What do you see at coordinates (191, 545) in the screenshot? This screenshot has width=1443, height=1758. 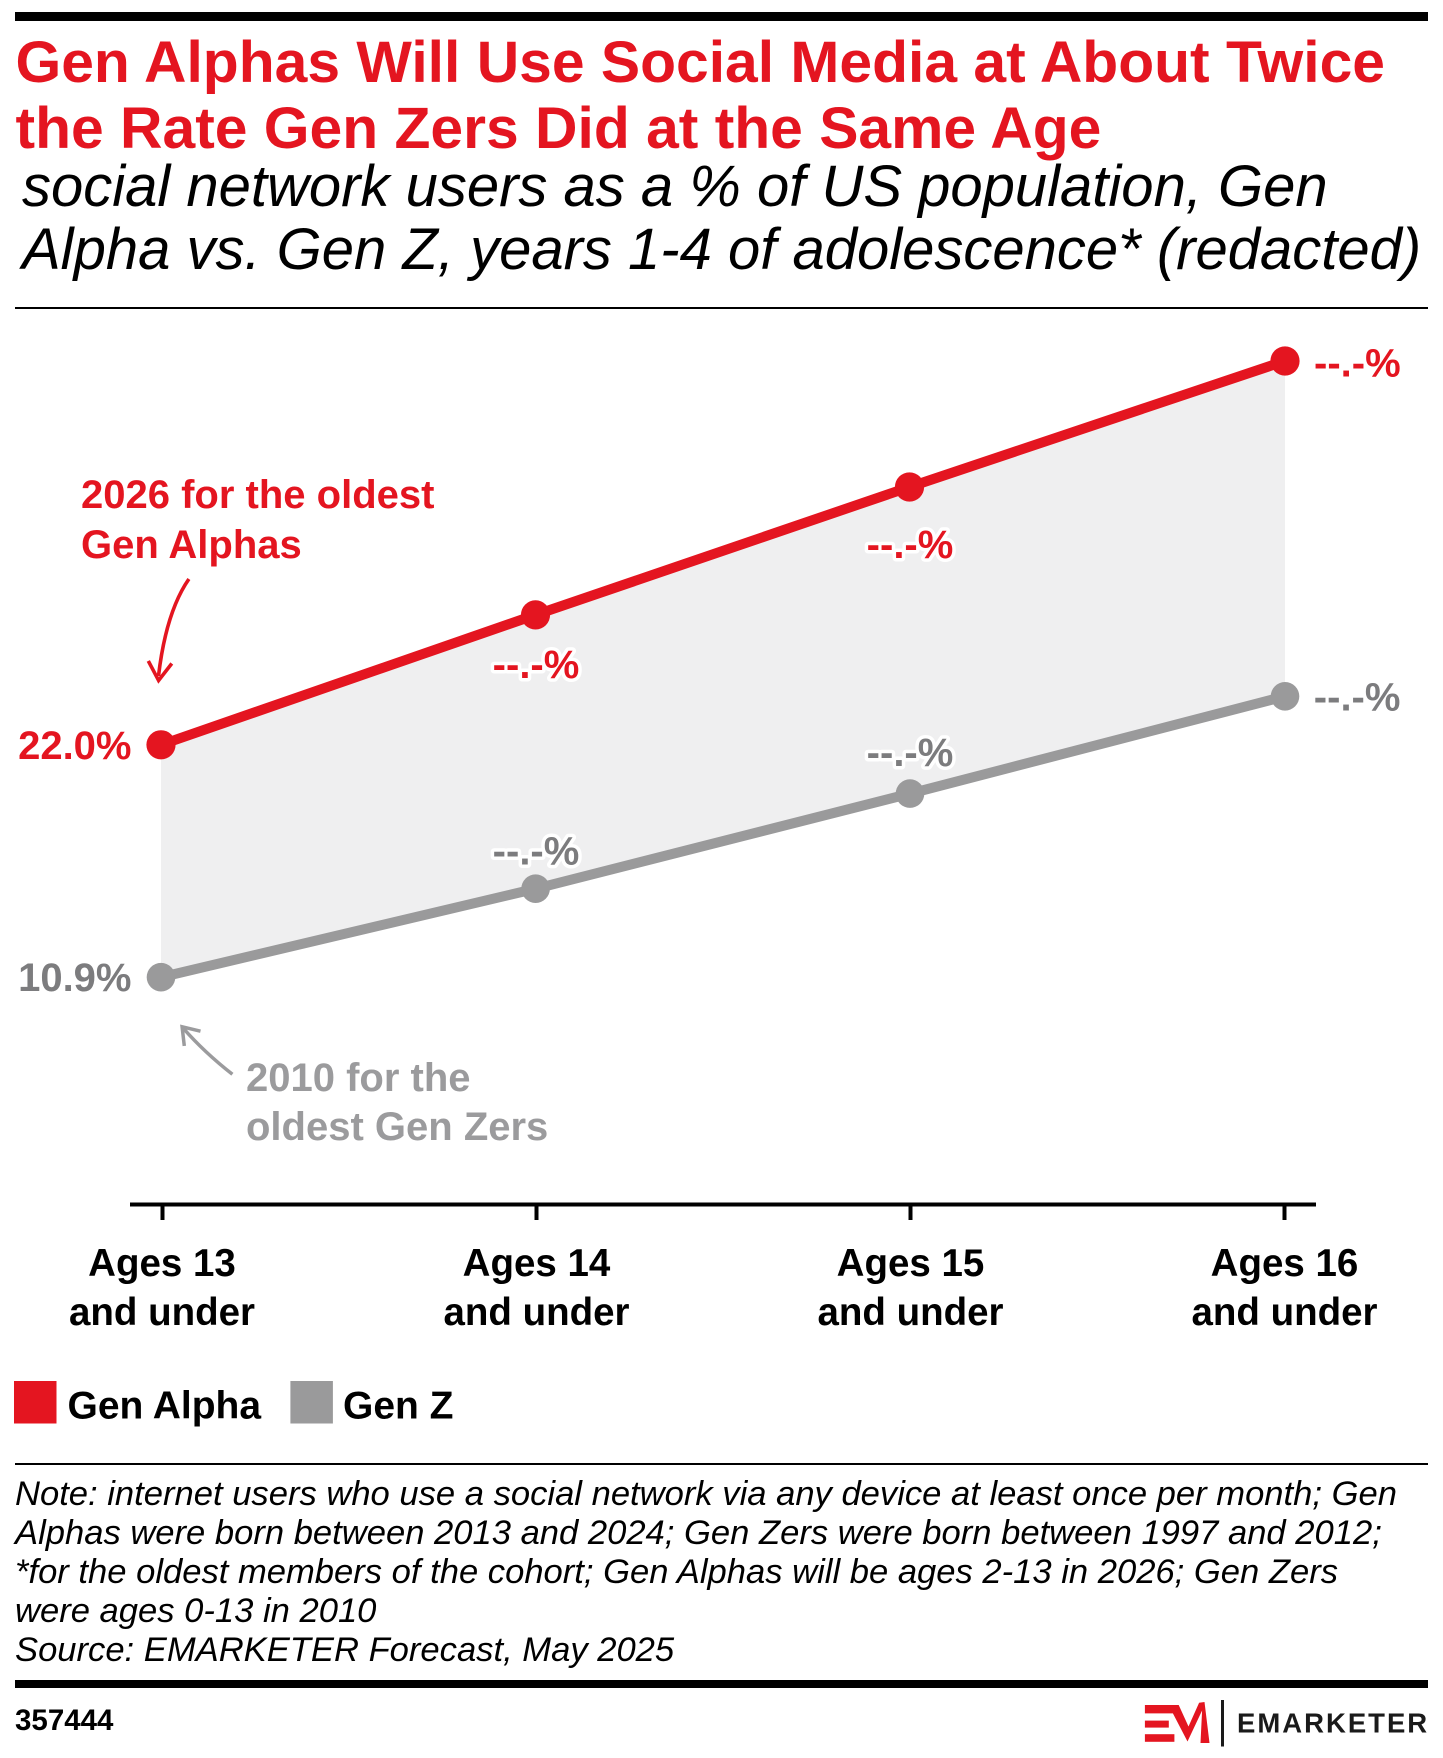 I see `svg-text: Gen Alphas` at bounding box center [191, 545].